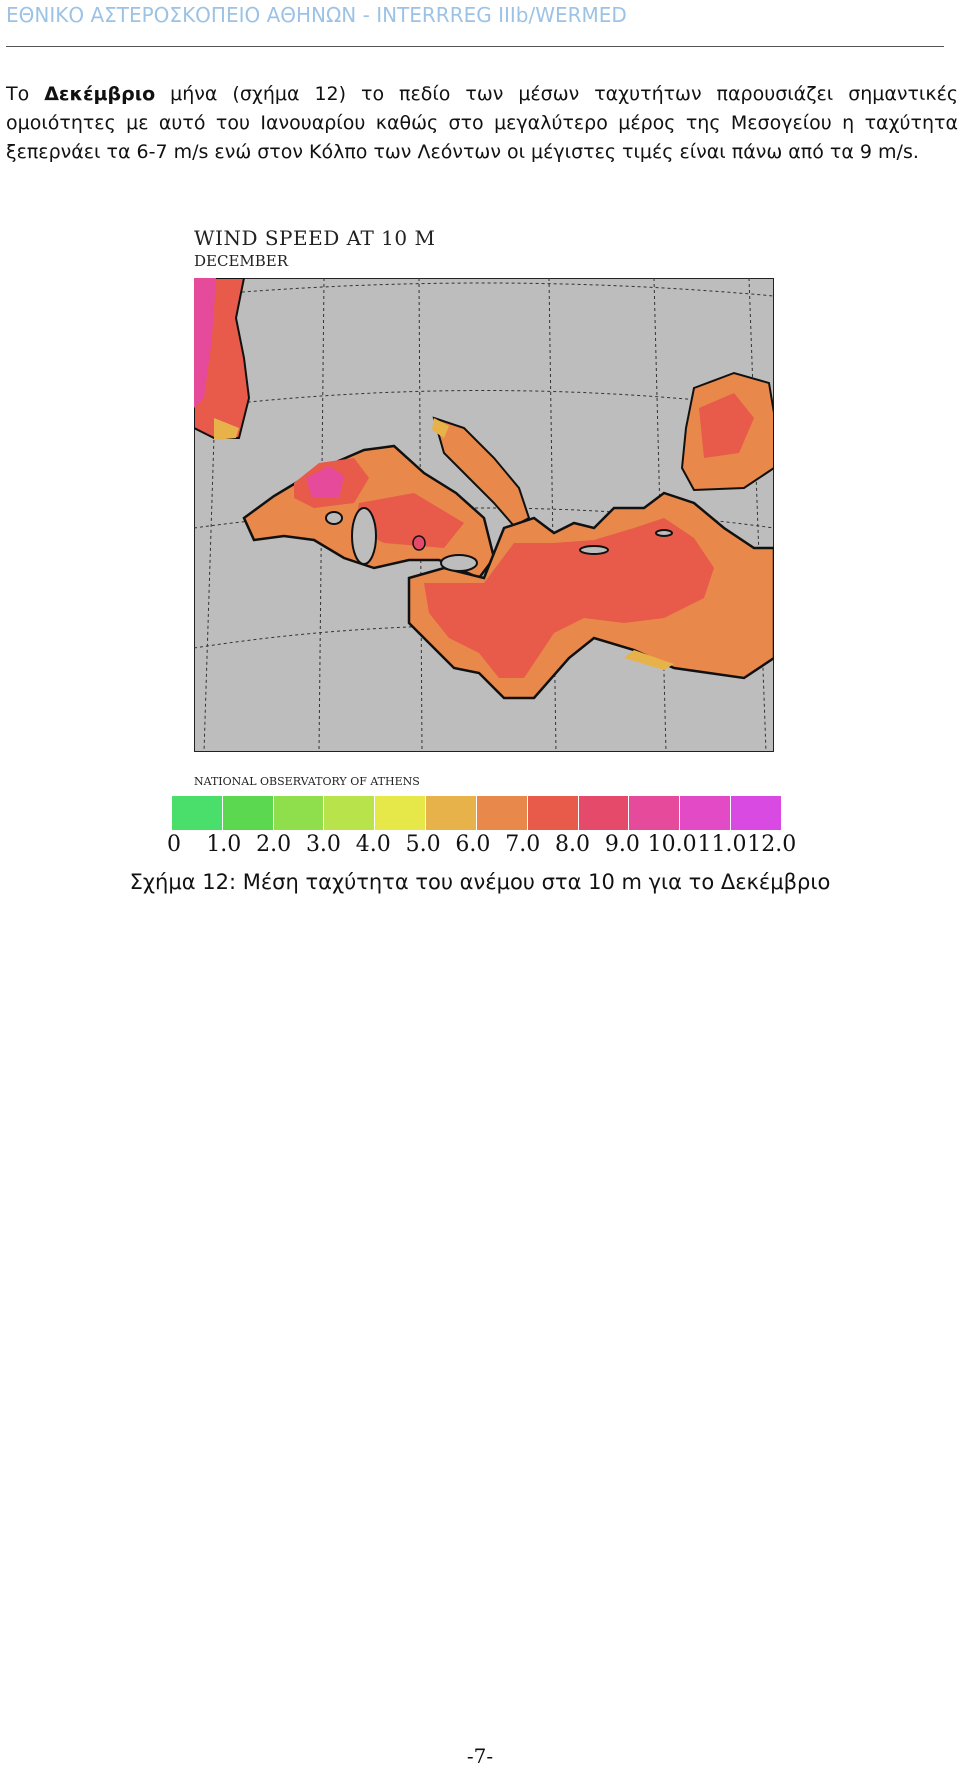 This screenshot has height=1769, width=960. I want to click on legend-label: 7.0, so click(523, 844).